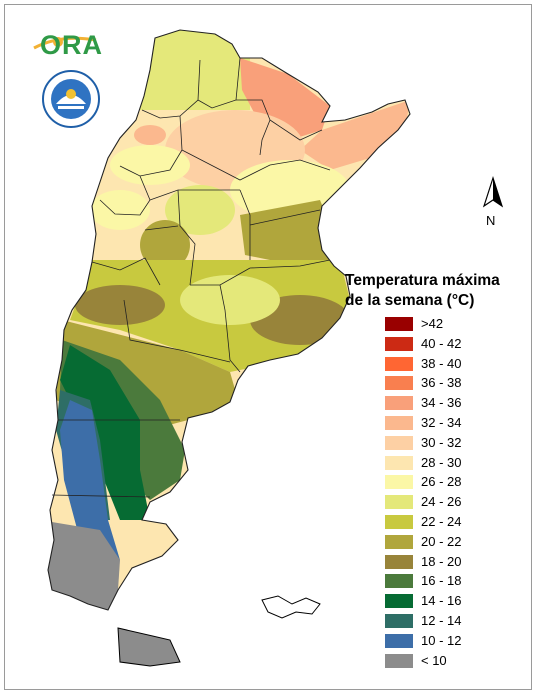 The image size is (538, 696). Describe the element at coordinates (71, 99) in the screenshot. I see `smn-logo` at that location.